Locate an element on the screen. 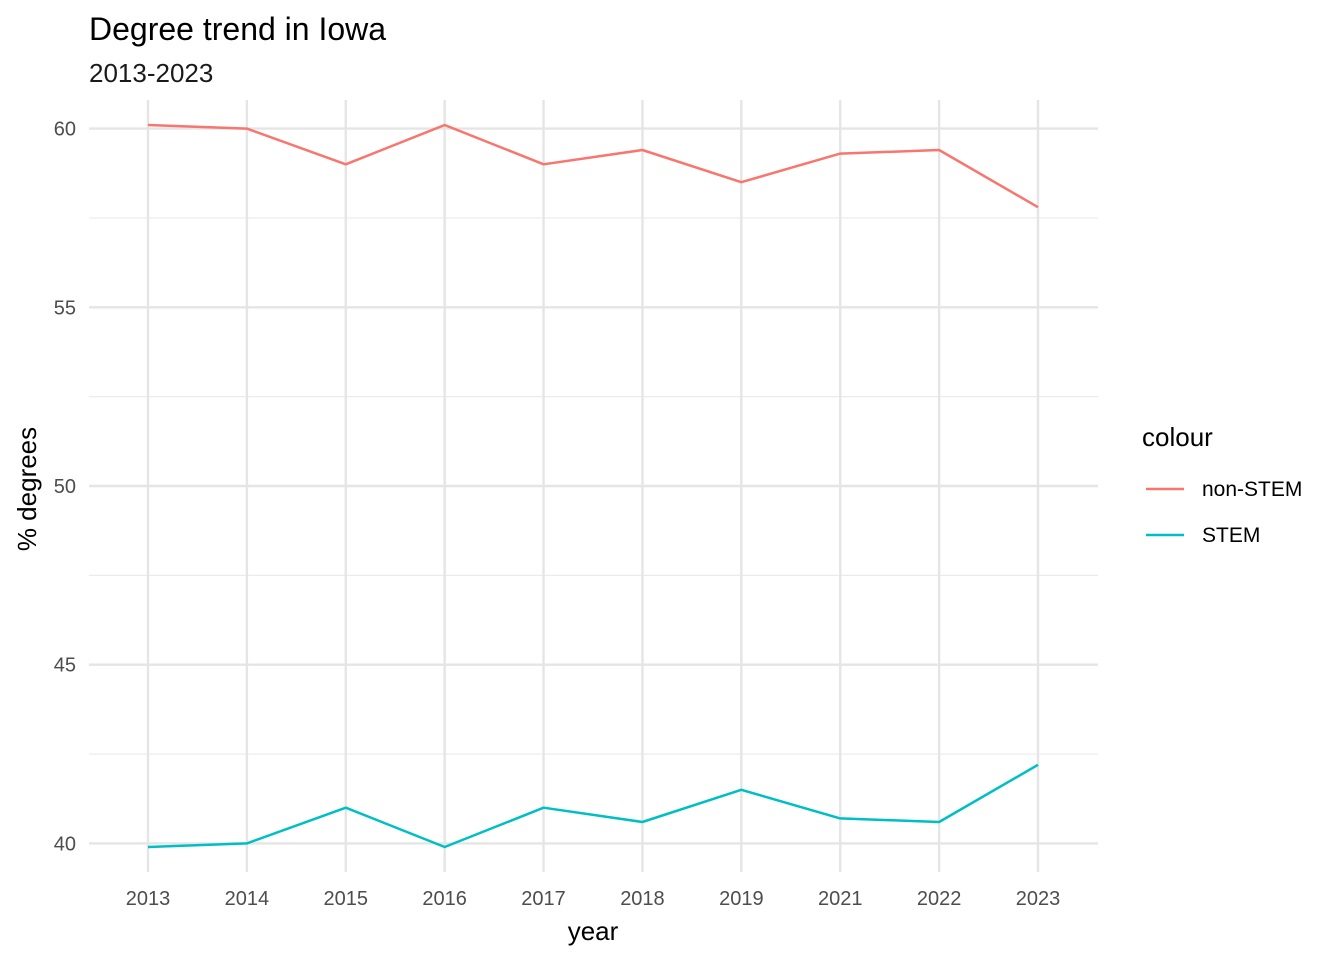  x-tick-label-2023: 2023 is located at coordinates (1038, 899).